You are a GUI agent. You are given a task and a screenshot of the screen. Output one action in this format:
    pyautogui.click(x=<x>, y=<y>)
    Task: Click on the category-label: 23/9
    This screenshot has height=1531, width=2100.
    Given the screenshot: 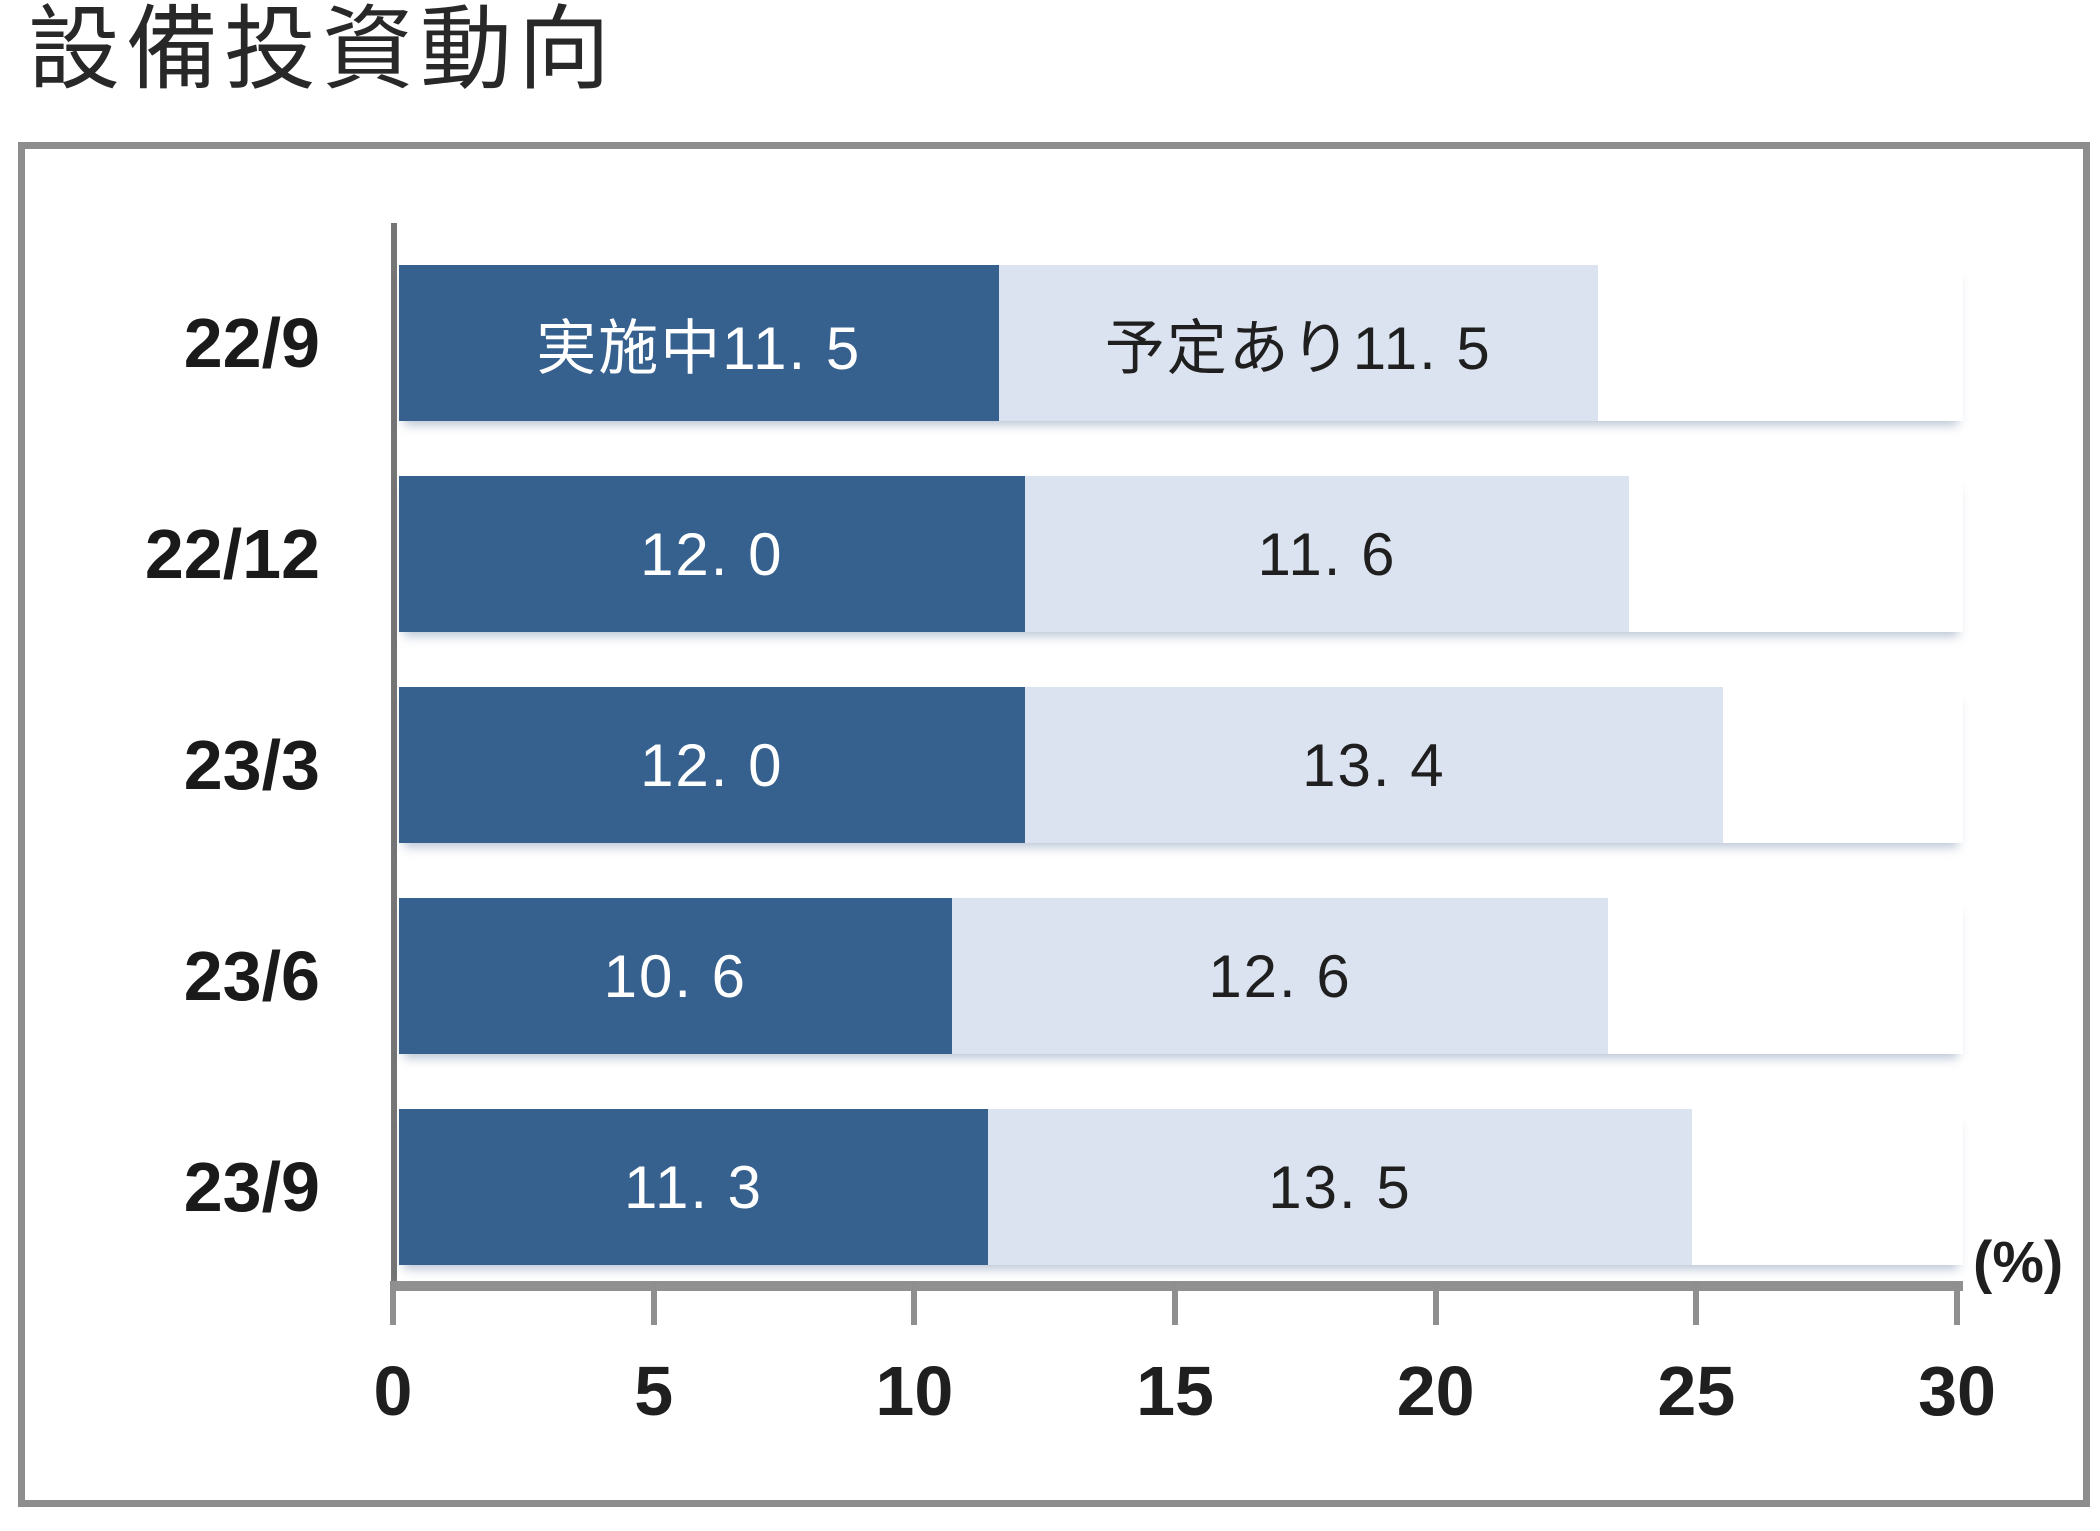 What is the action you would take?
    pyautogui.click(x=251, y=1187)
    